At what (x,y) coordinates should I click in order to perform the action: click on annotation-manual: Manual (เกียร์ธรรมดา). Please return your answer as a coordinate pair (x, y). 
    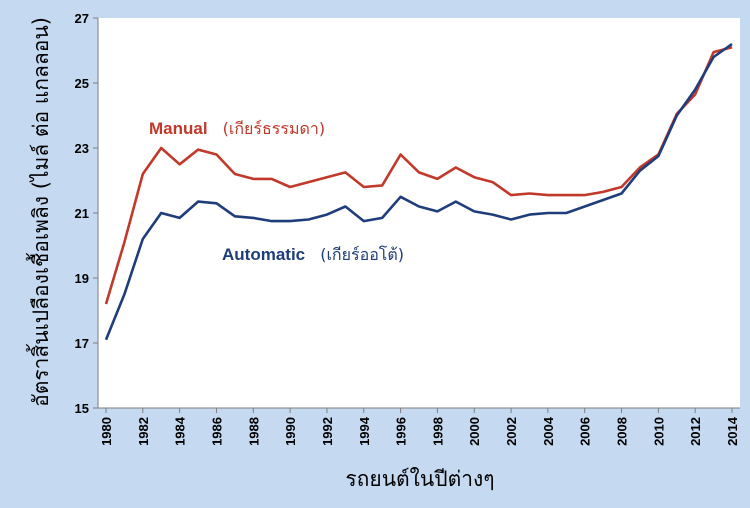
    Looking at the image, I should click on (237, 128).